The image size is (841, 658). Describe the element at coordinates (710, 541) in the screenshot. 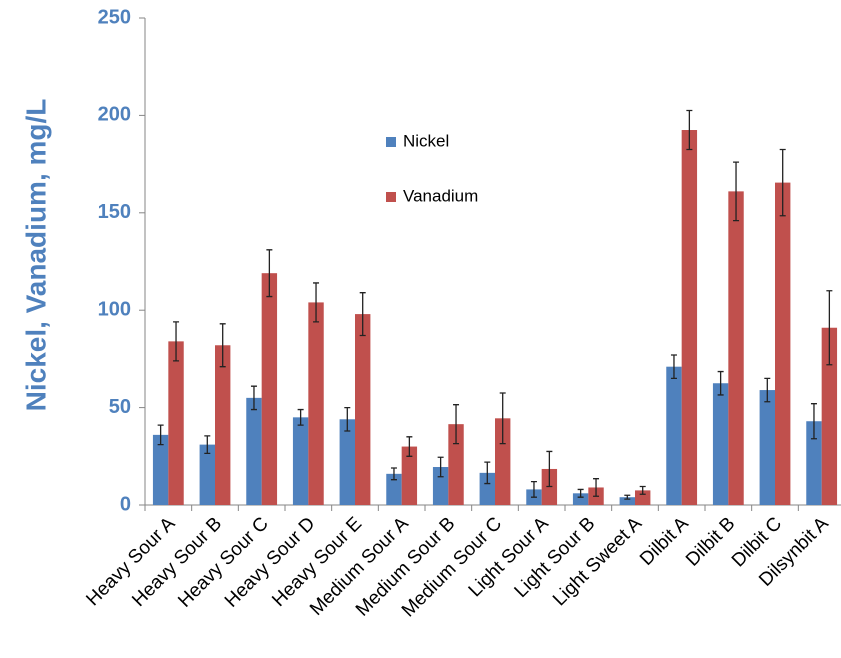

I see `x-tick-label: Dilbit B` at that location.